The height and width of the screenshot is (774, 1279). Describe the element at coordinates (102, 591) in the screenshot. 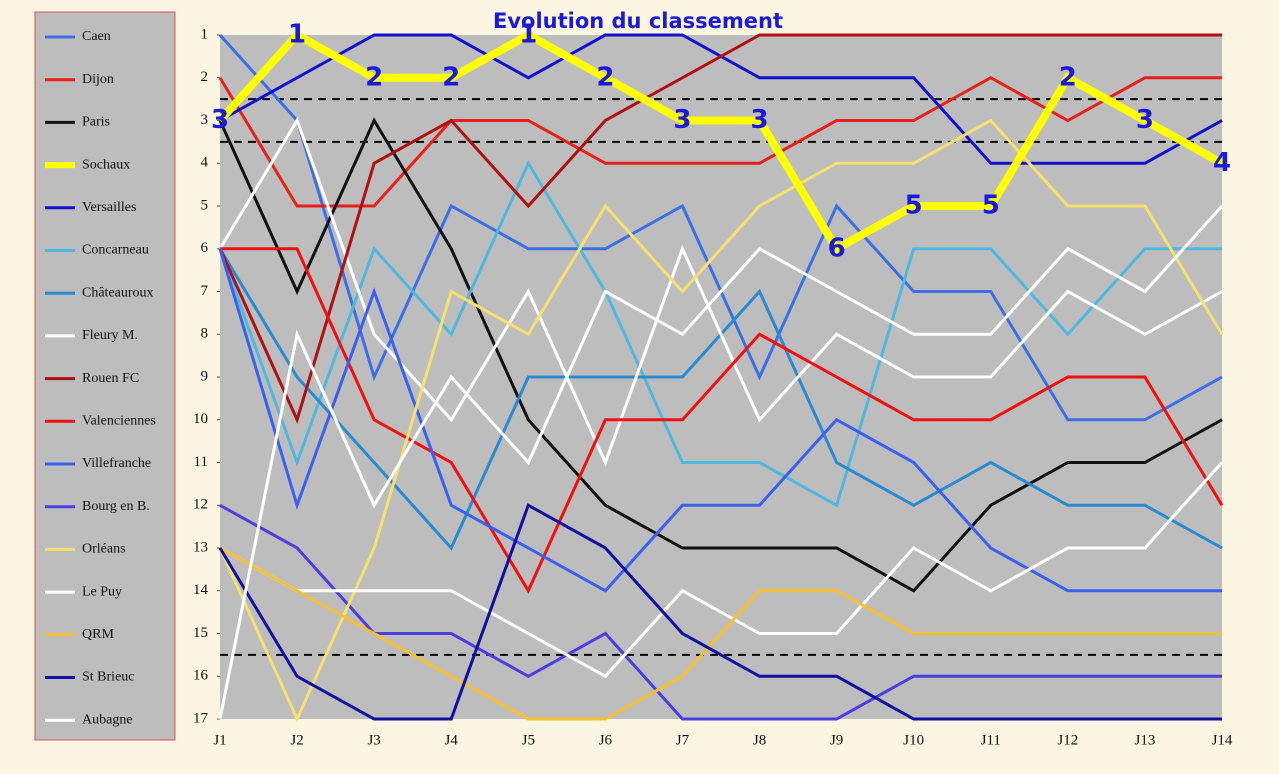

I see `legend-label: Le Puy` at that location.